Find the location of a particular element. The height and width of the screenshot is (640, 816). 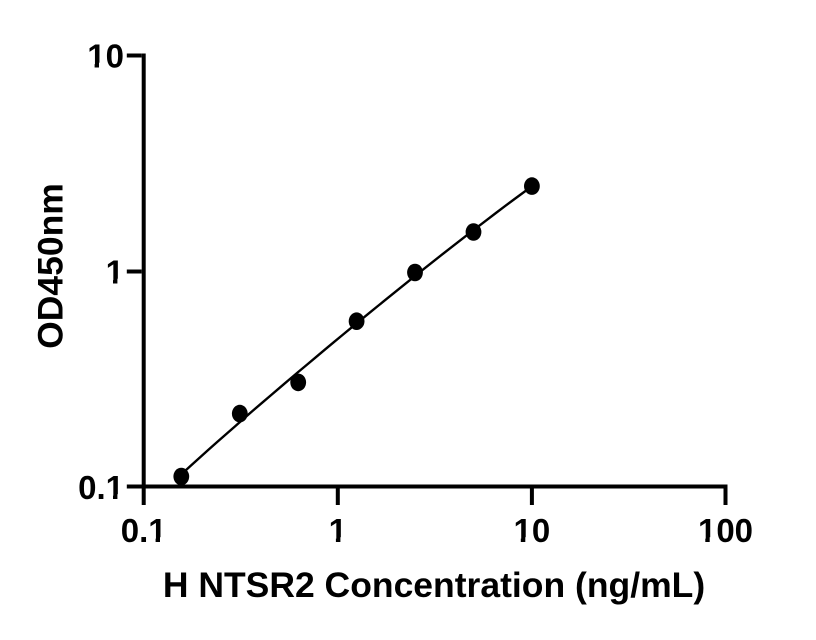

svg-text: H NTSR2 Concentration (ng/mL) is located at coordinates (434, 585).